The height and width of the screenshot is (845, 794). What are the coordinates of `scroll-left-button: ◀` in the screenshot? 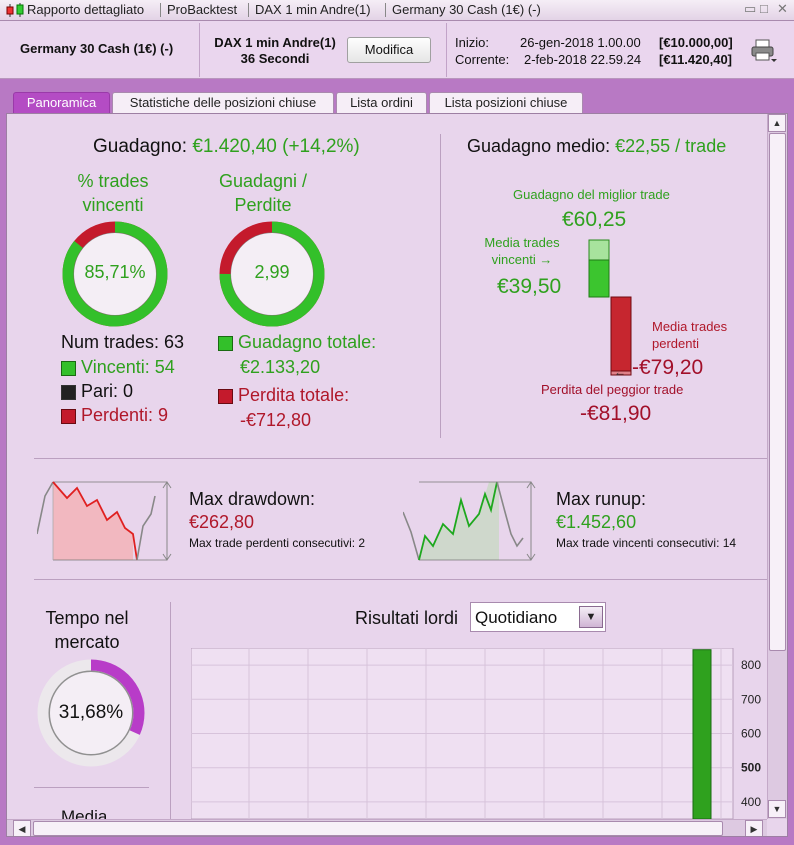 It's located at (22, 828).